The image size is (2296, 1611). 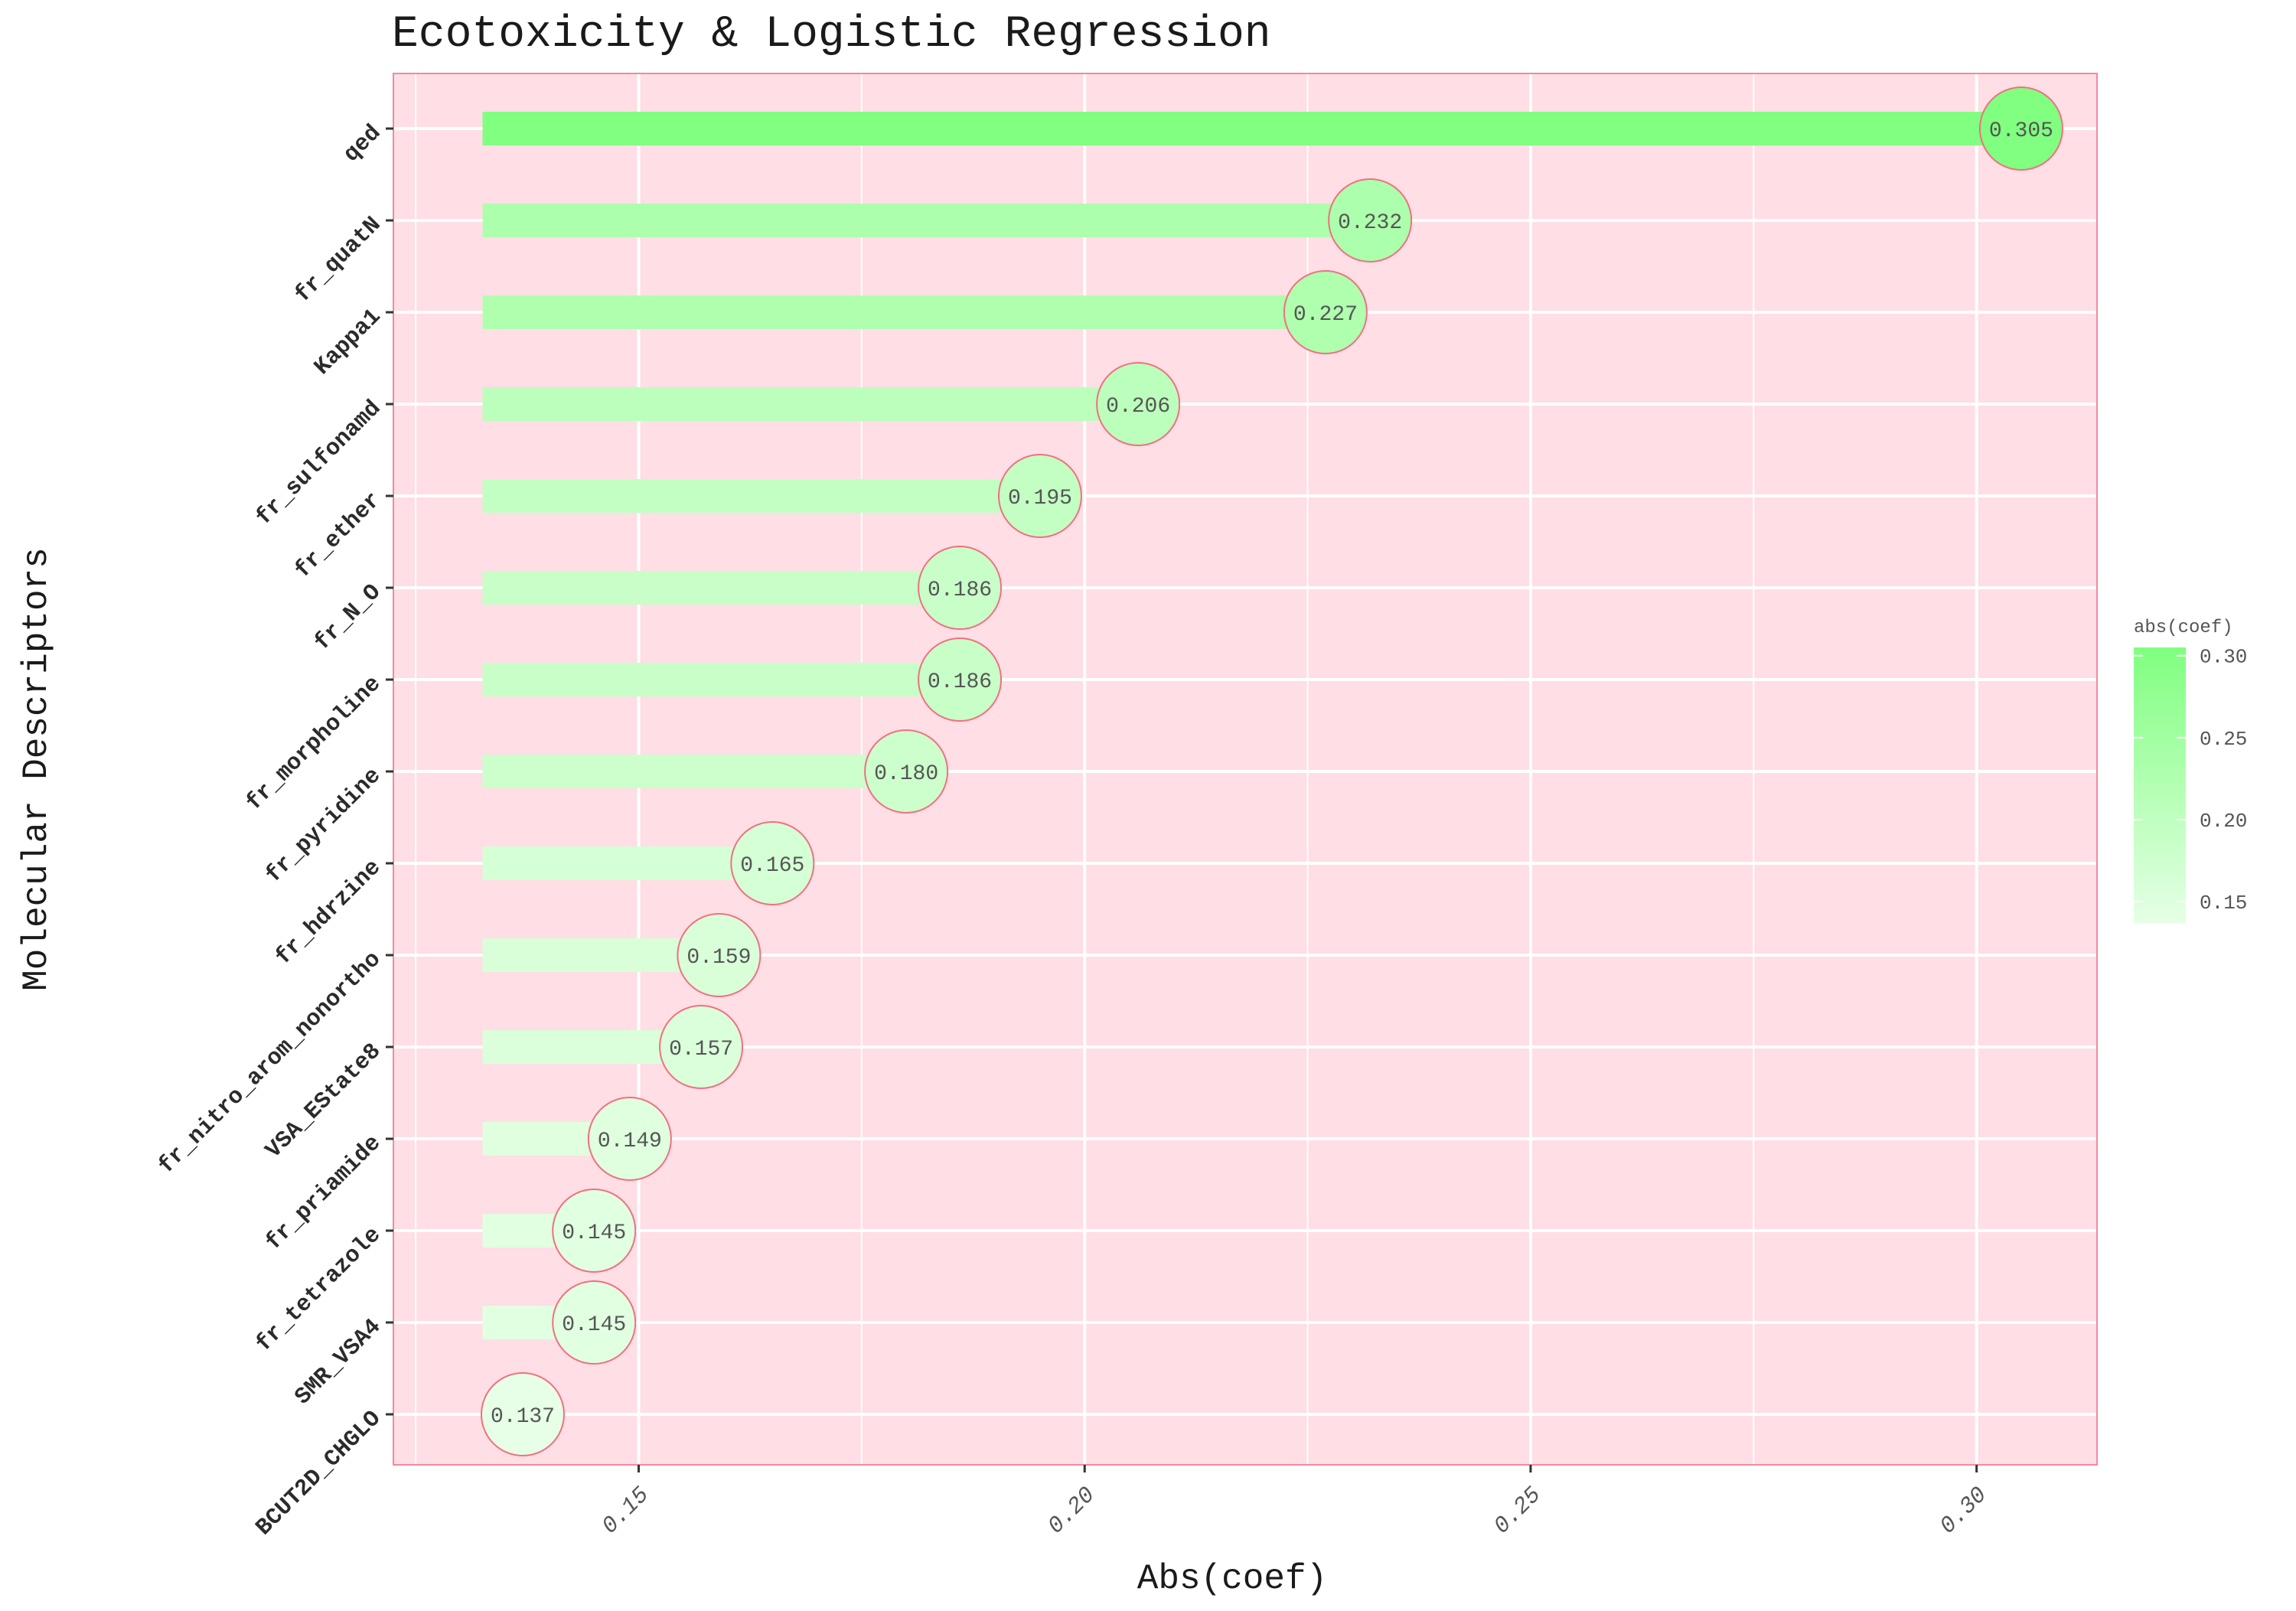 What do you see at coordinates (1295, 1502) in the screenshot?
I see `x-axis-ticks: 0.15 0.20 0.25 0.30` at bounding box center [1295, 1502].